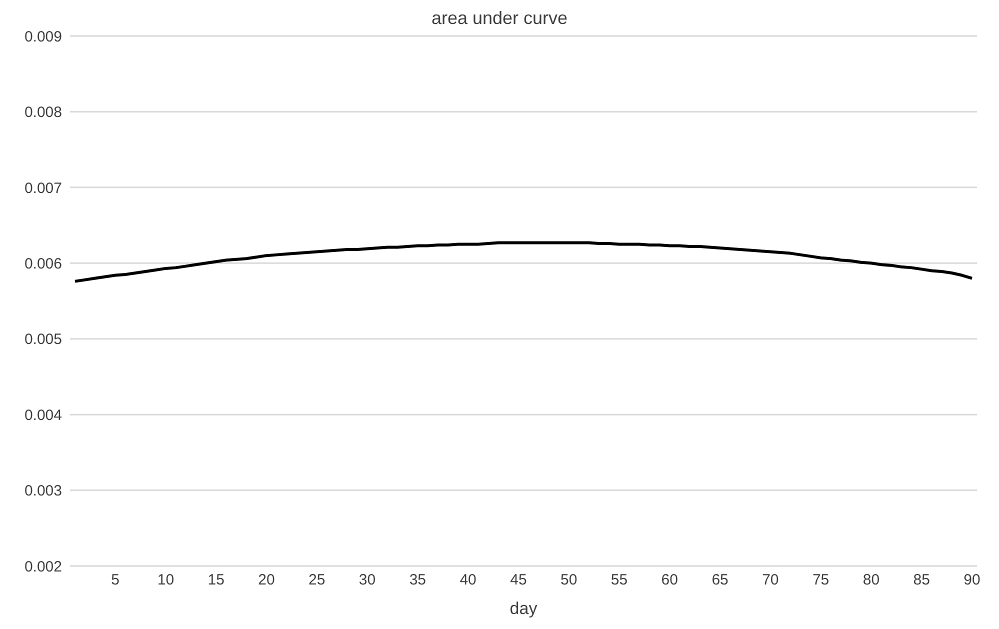 The image size is (999, 629). What do you see at coordinates (367, 580) in the screenshot?
I see `x-tick-label: 30` at bounding box center [367, 580].